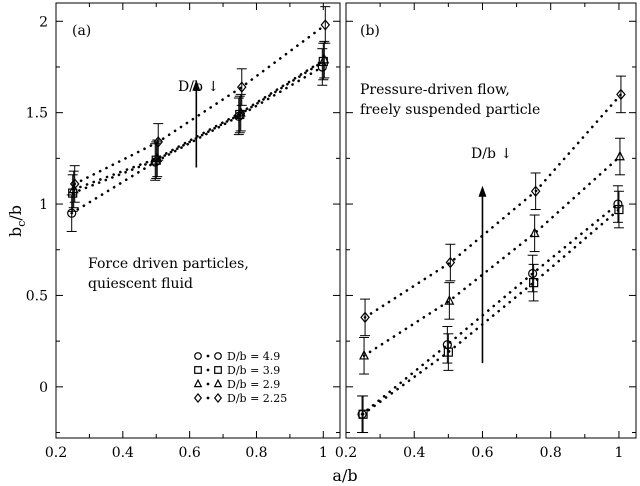 The width and height of the screenshot is (640, 486). What do you see at coordinates (123, 453) in the screenshot?
I see `panel-a-x-tick-label: 0.4` at bounding box center [123, 453].